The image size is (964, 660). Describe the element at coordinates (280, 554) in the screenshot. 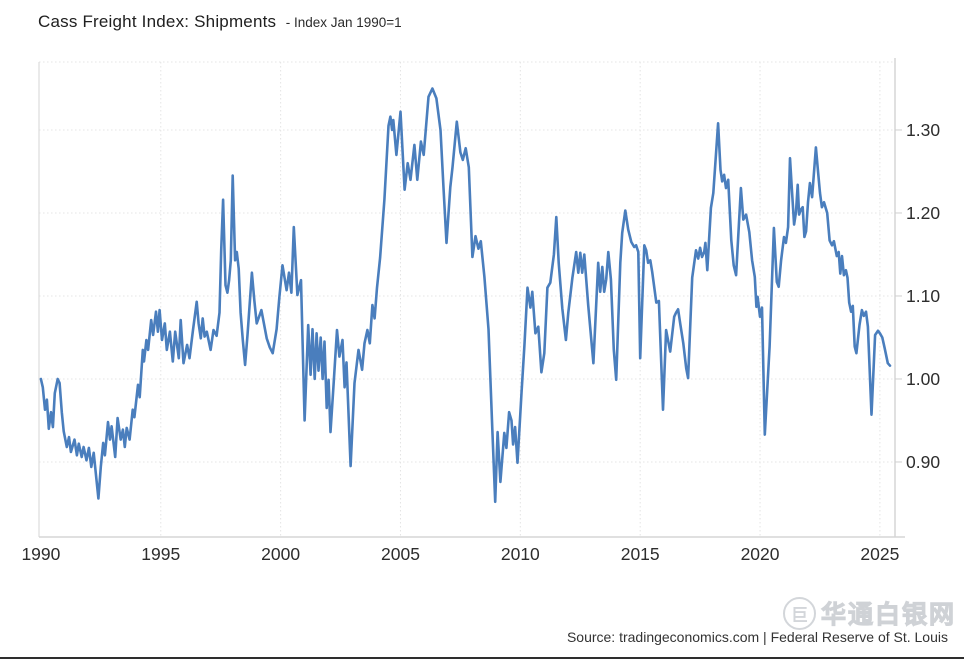

I see `x-tick-label: 2000` at that location.